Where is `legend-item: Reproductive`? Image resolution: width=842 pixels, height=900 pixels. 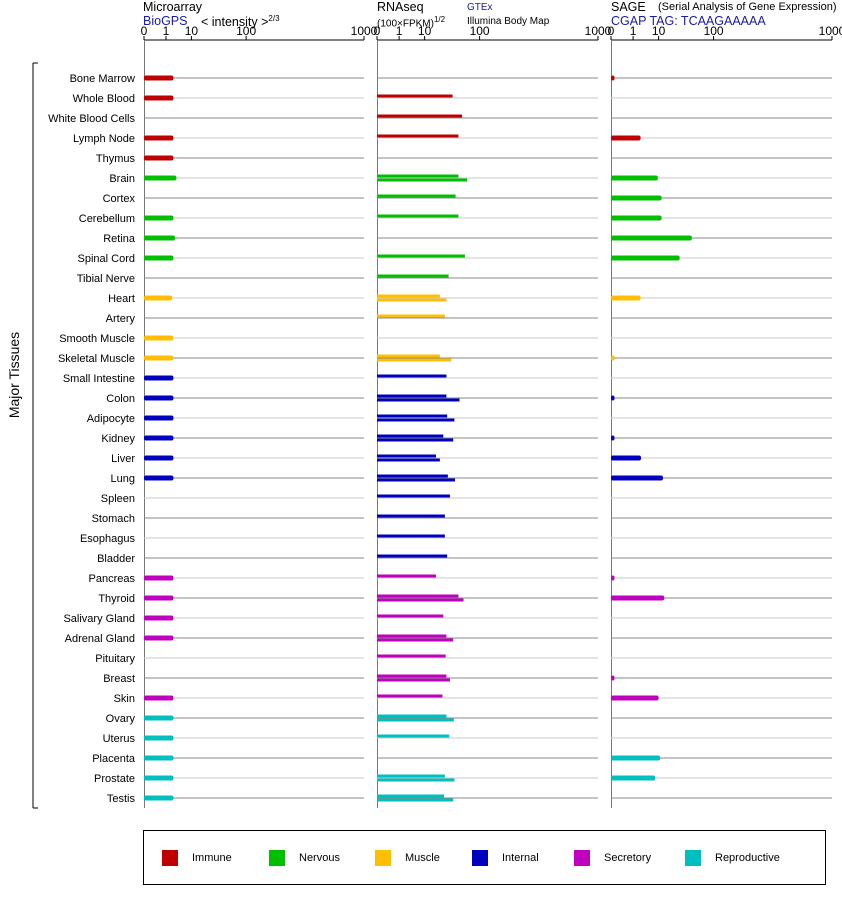
legend-item: Reproductive is located at coordinates (732, 858).